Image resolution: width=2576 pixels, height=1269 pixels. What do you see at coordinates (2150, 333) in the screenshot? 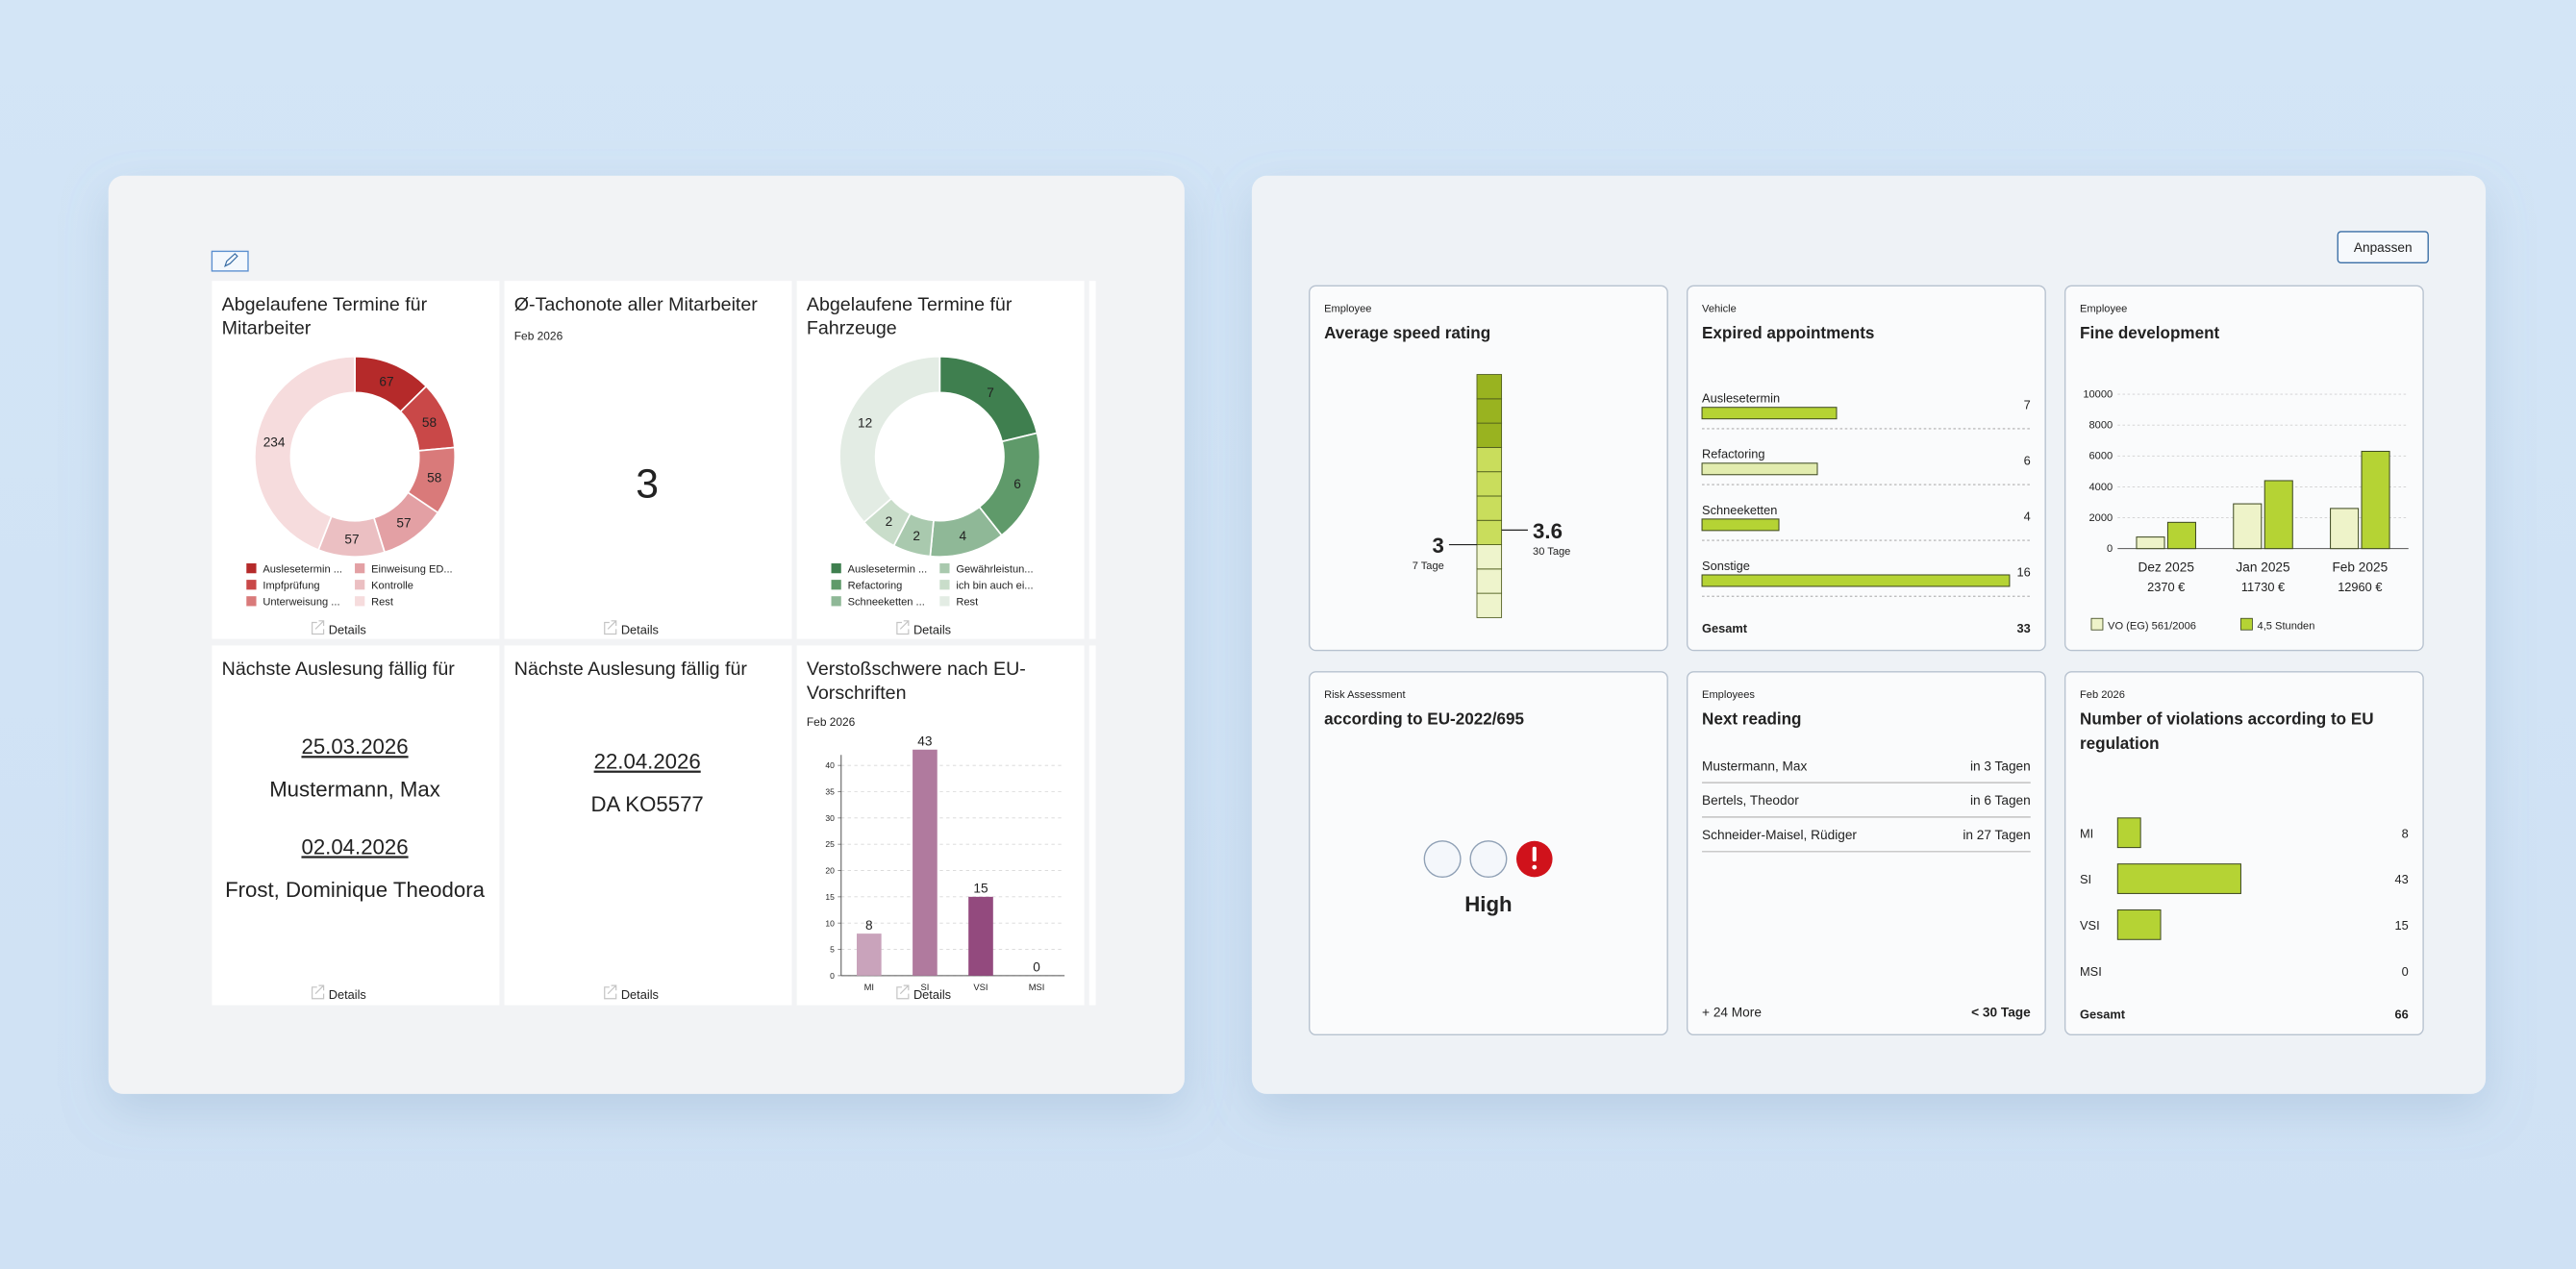
I see `card-title: Fine development` at bounding box center [2150, 333].